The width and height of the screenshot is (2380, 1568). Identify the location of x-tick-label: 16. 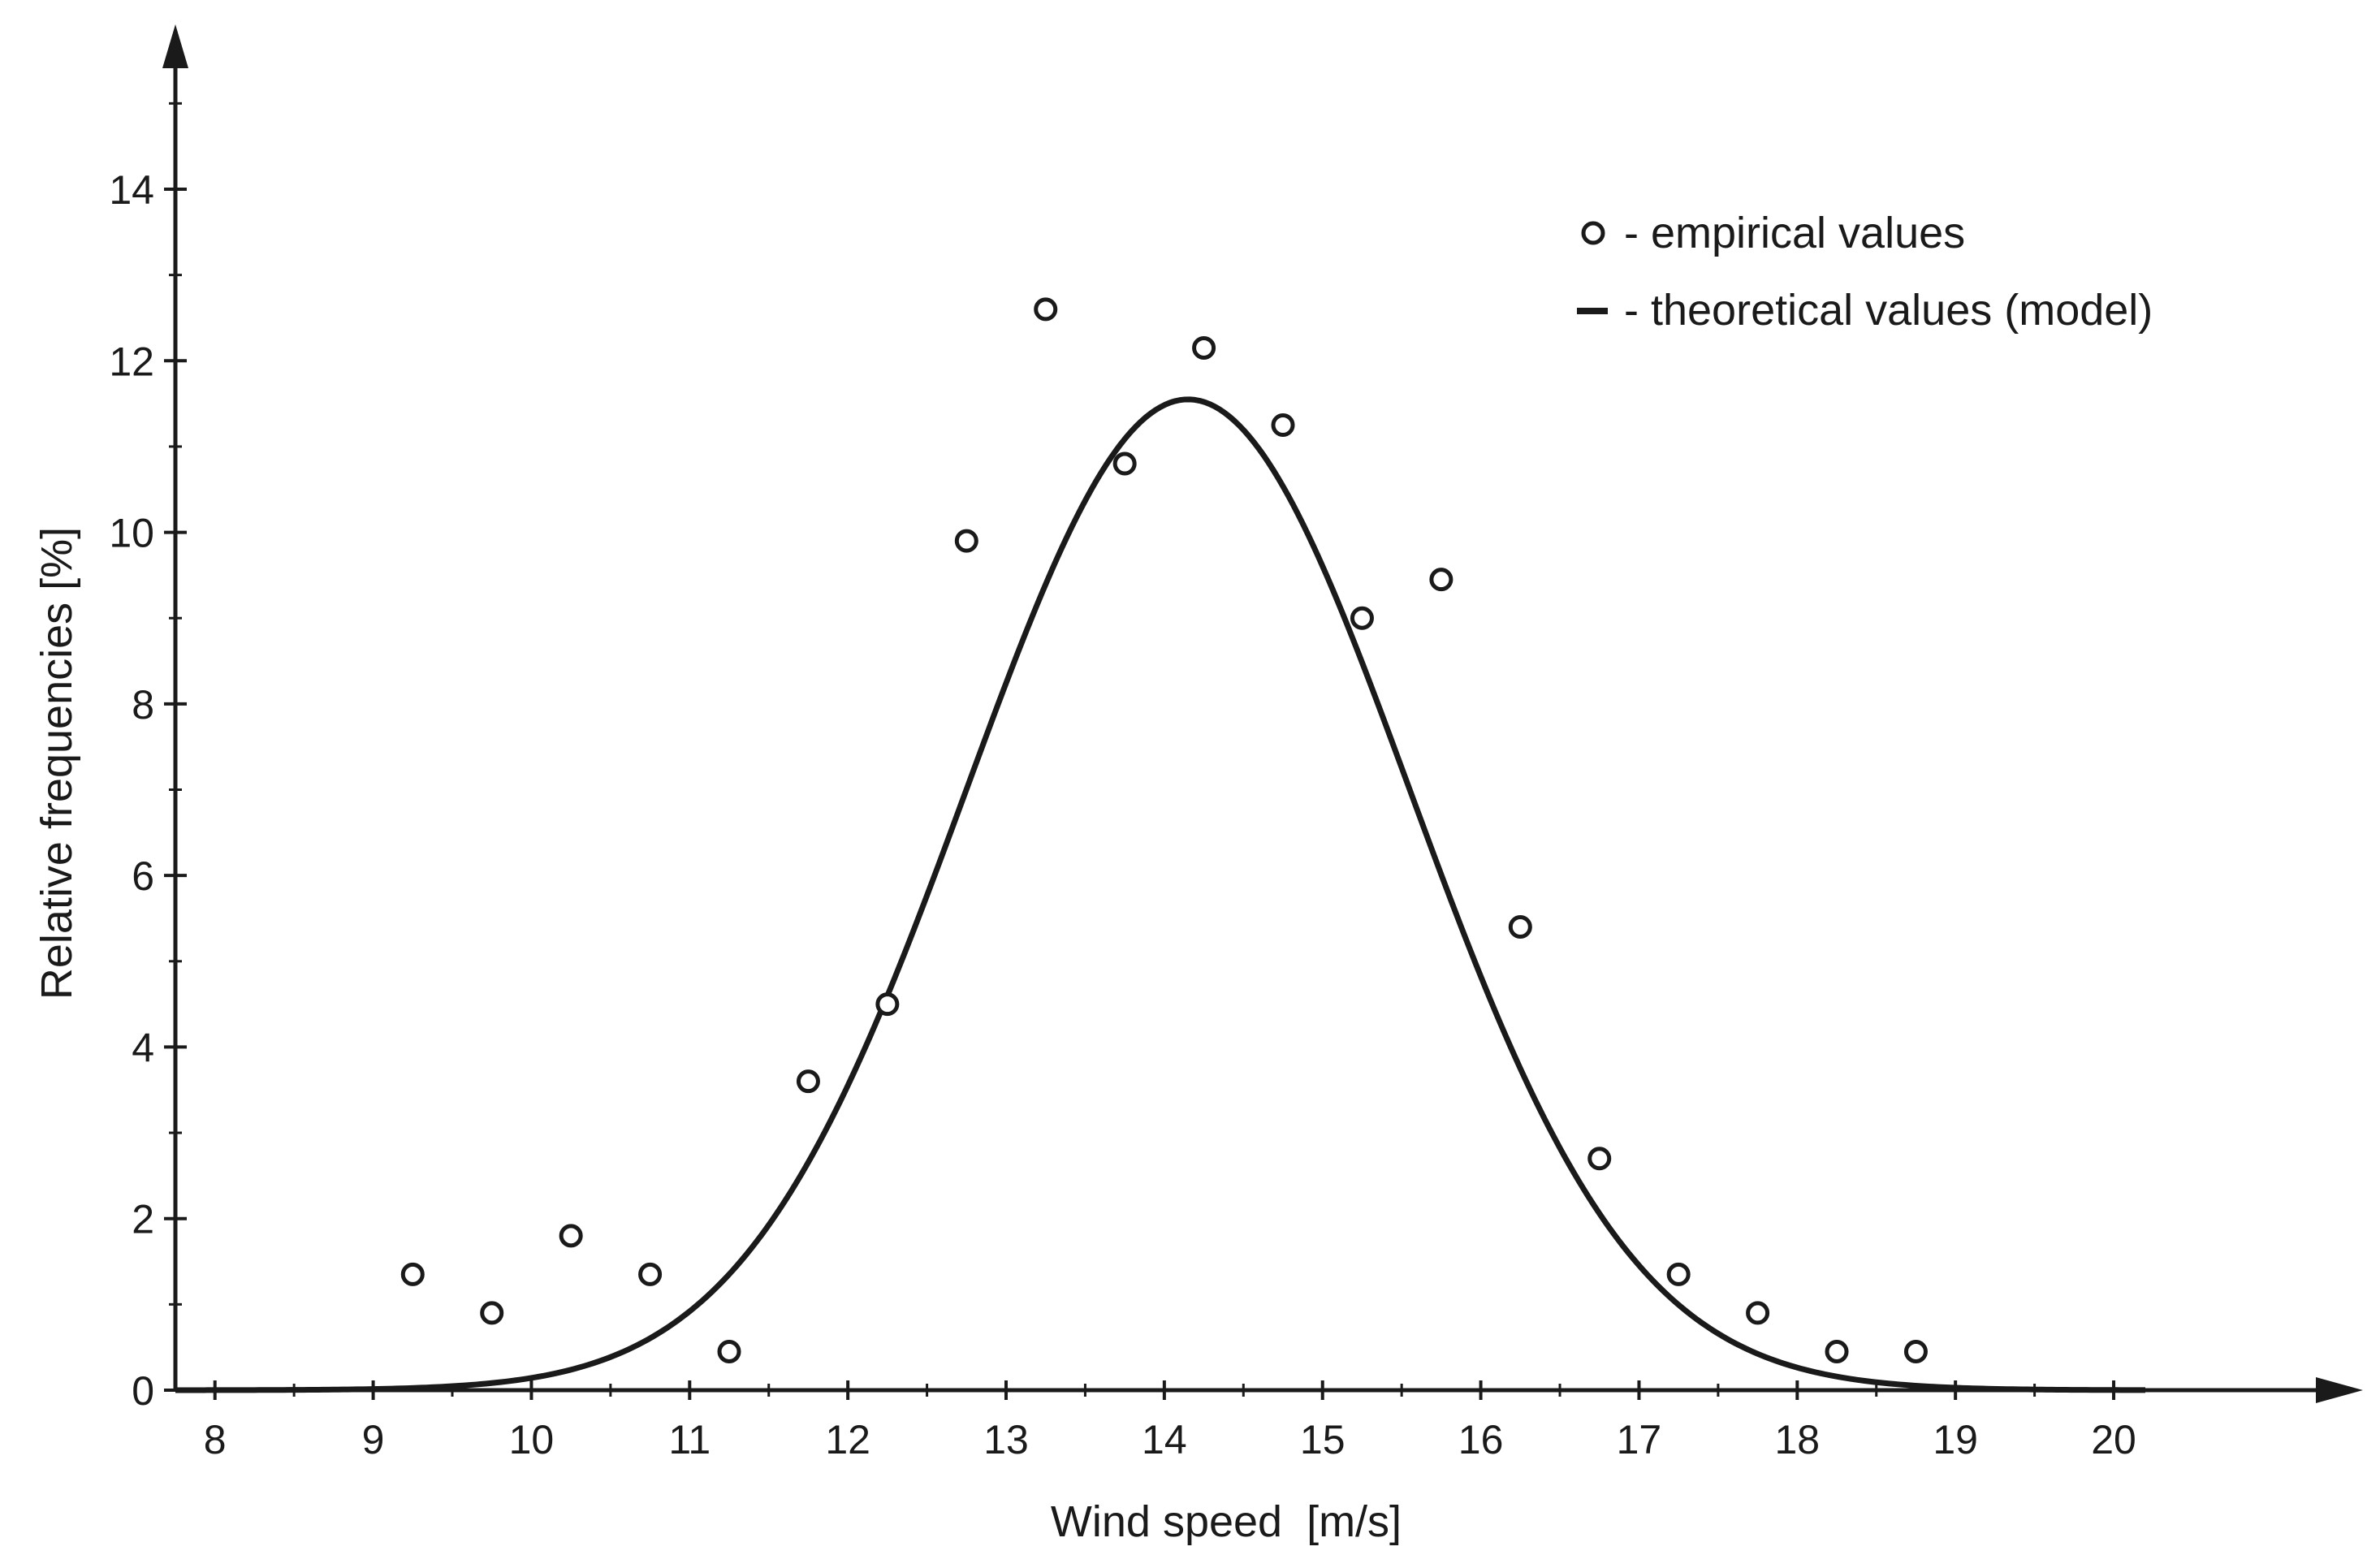
(1481, 1439).